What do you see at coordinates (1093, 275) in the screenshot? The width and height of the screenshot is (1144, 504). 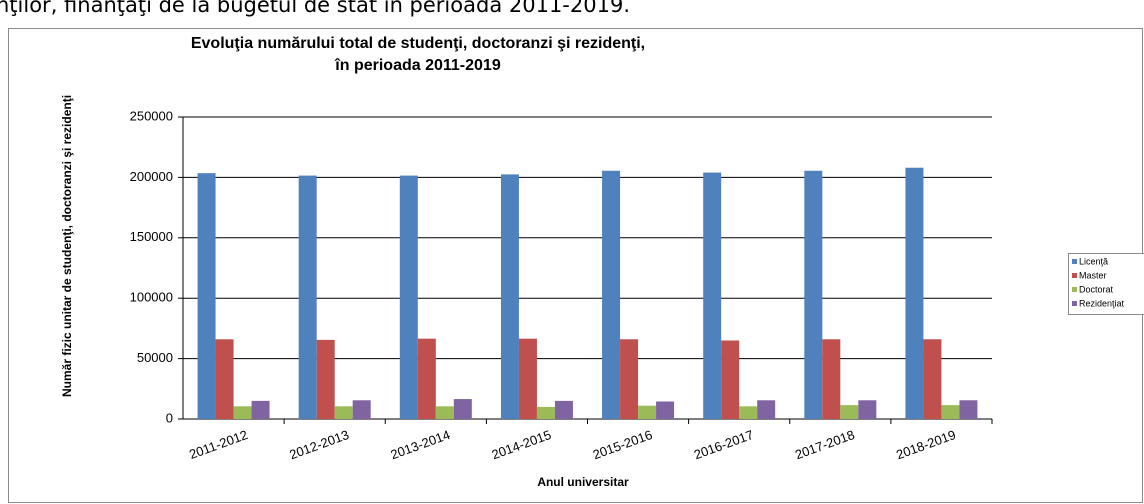 I see `legend-label: Master` at bounding box center [1093, 275].